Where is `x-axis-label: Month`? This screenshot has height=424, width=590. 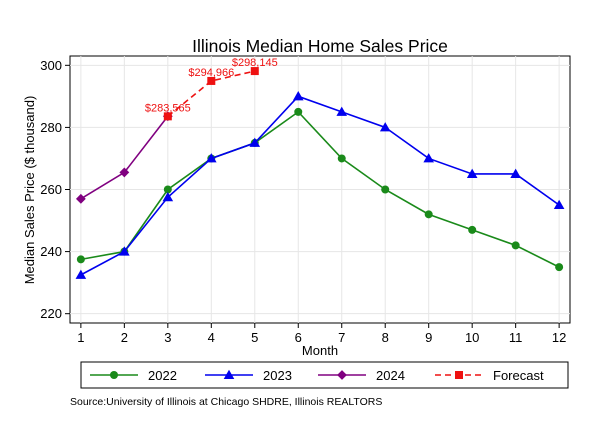 x-axis-label: Month is located at coordinates (320, 350).